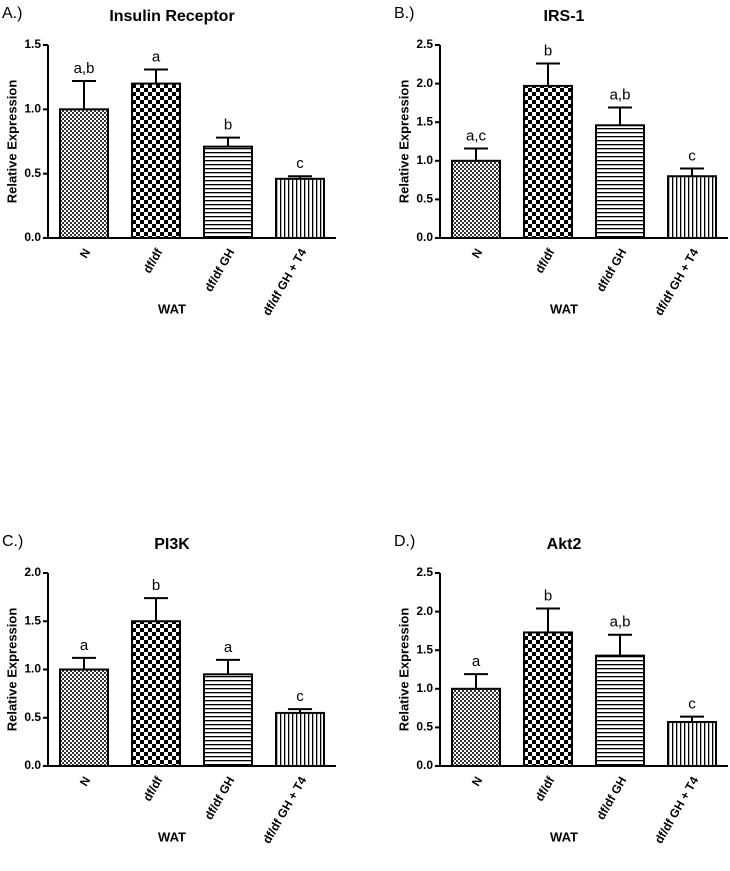 The image size is (730, 871). What do you see at coordinates (172, 544) in the screenshot?
I see `chart-title: PI3K` at bounding box center [172, 544].